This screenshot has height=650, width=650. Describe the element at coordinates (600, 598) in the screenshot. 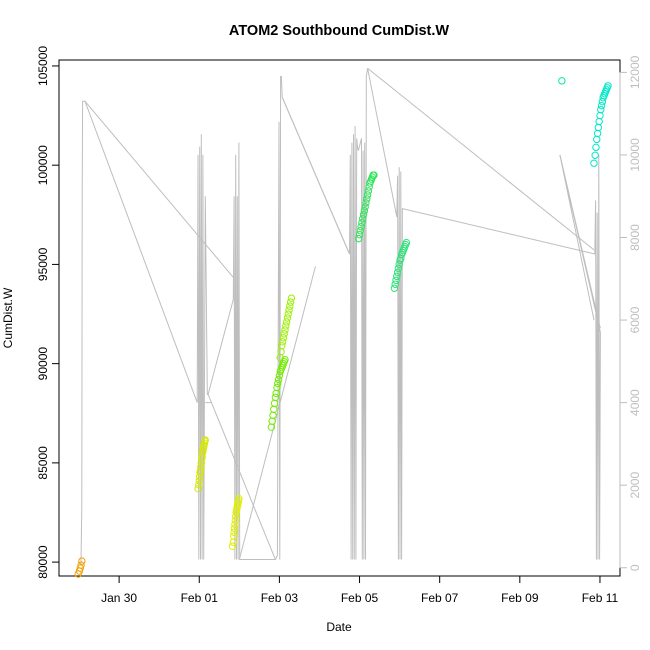

I see `x-tick-label: Feb 11` at that location.